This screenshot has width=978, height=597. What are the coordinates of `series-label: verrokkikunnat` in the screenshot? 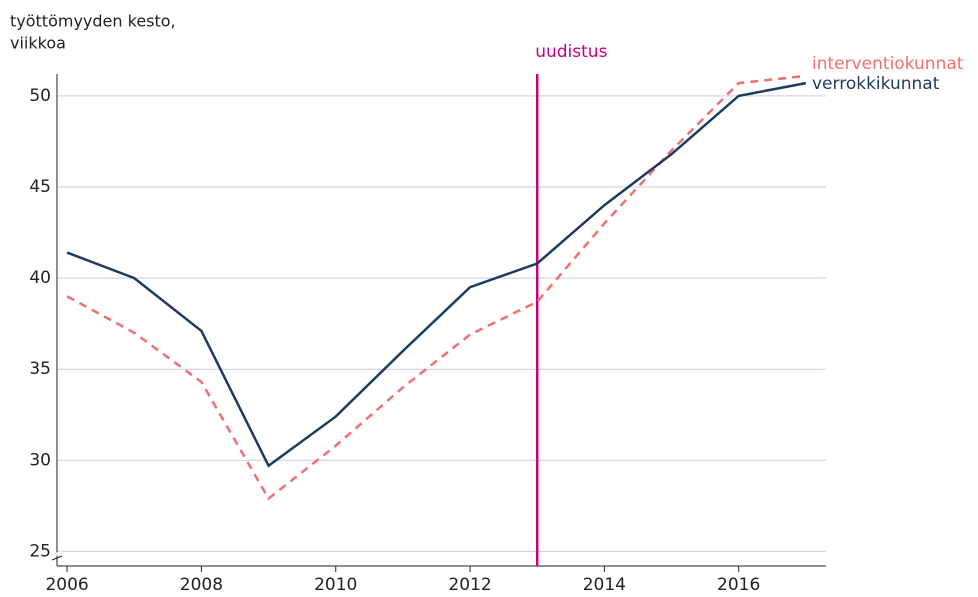 It's located at (876, 84).